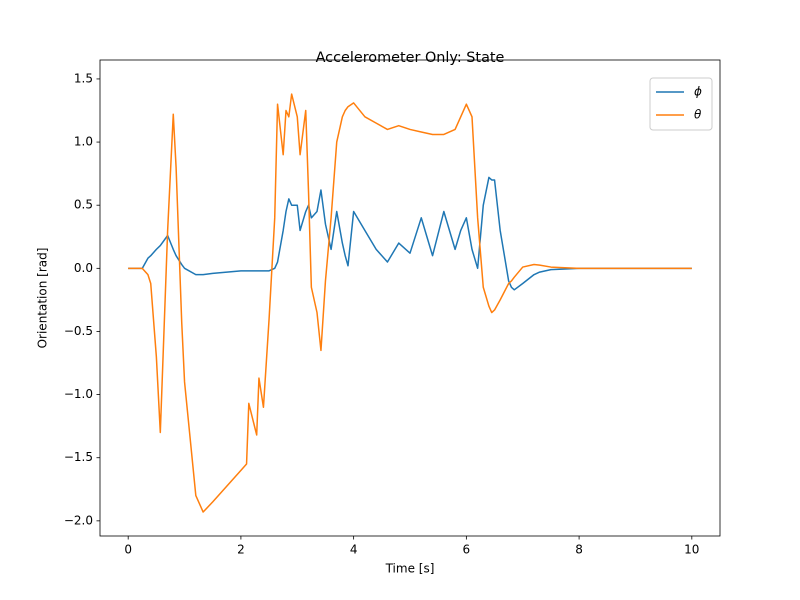 This screenshot has height=600, width=800. Describe the element at coordinates (83, 268) in the screenshot. I see `y-tick-label: 0.0` at that location.